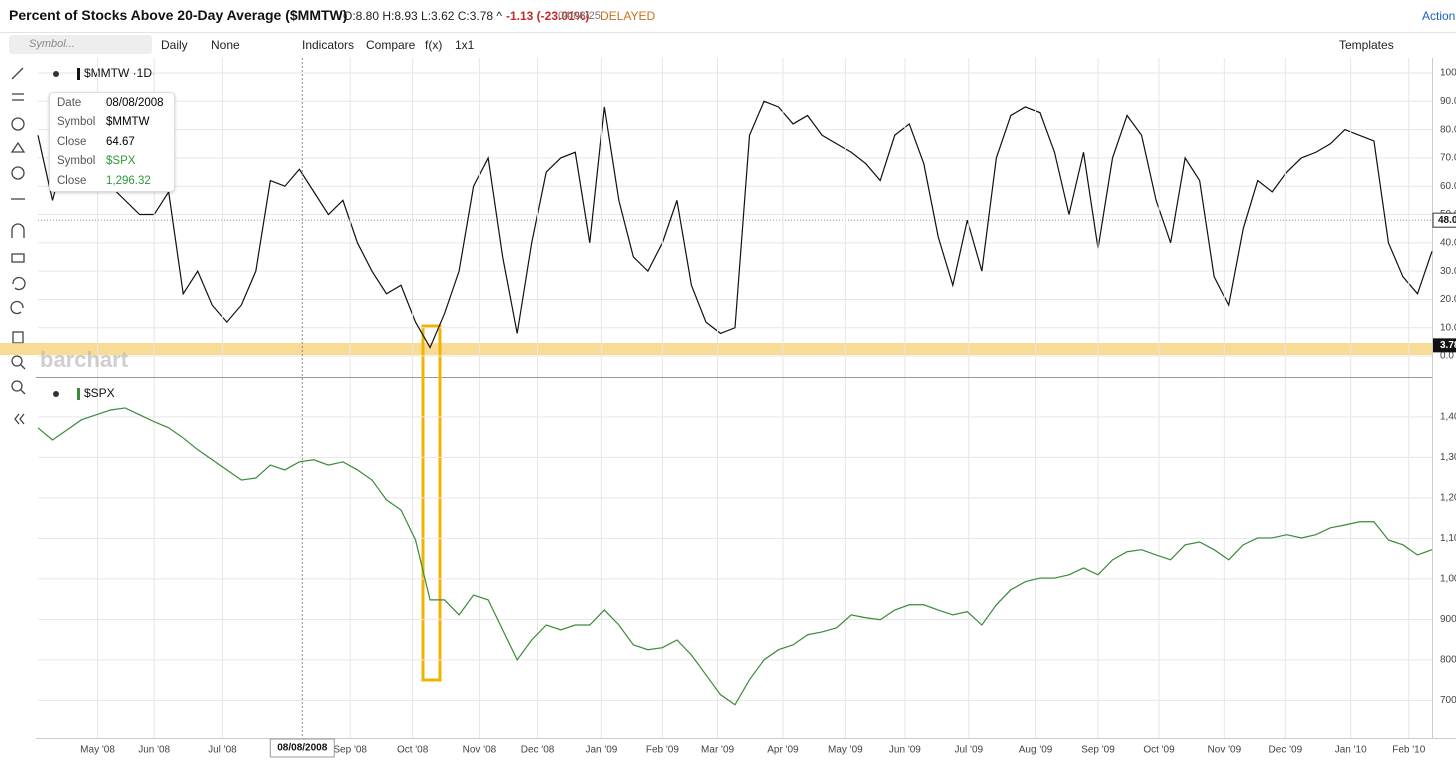 The image size is (1456, 764). Describe the element at coordinates (431, 503) in the screenshot. I see `highlight-box` at that location.